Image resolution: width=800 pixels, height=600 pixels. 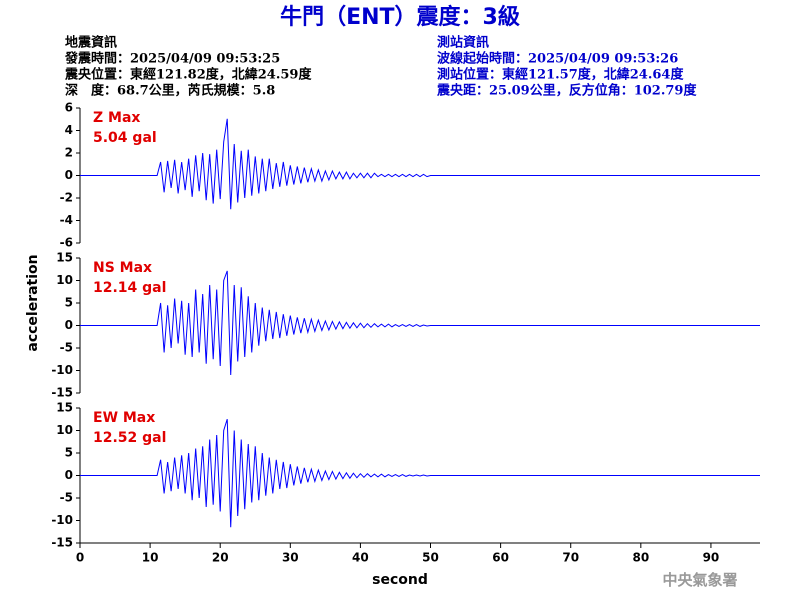 I want to click on max-annotation: 12.52 gal, so click(x=129, y=438).